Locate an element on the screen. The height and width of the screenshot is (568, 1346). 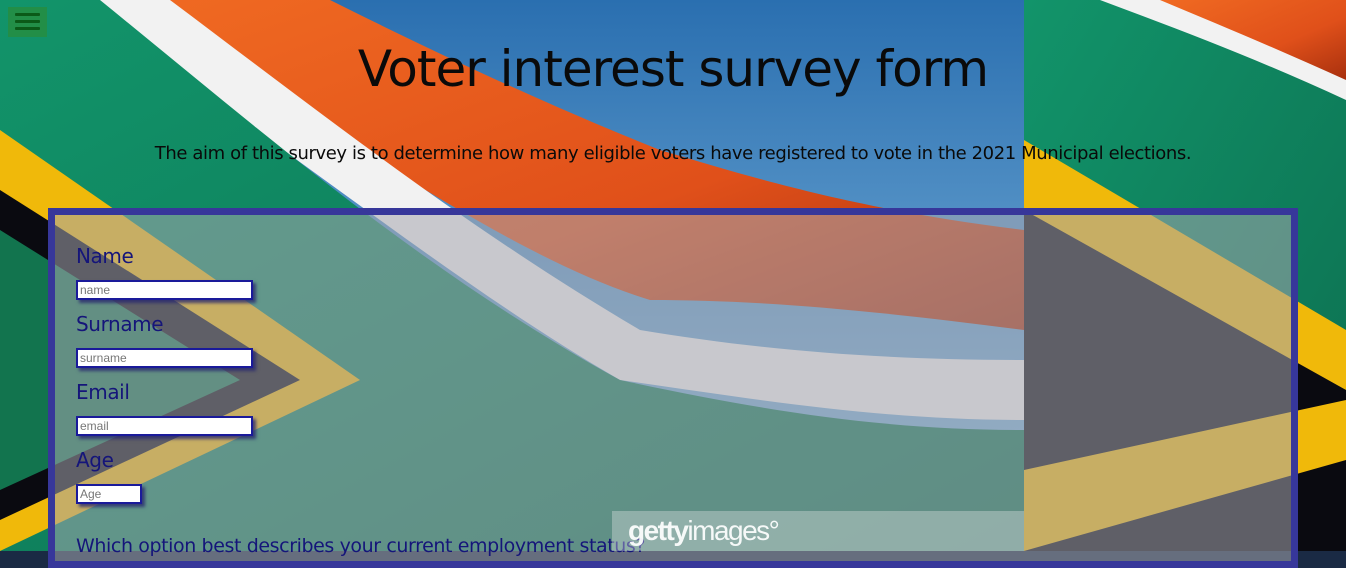
hamburger-menu-icon is located at coordinates (27, 14).